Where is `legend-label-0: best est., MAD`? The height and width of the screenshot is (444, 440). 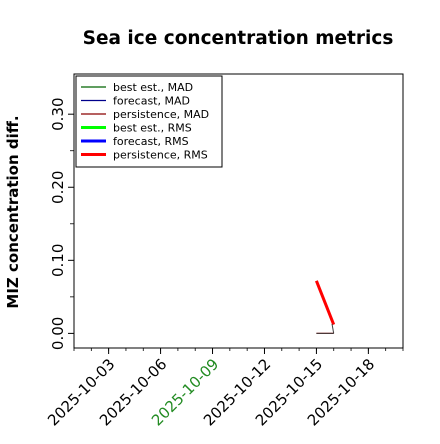
legend-label-0: best est., MAD is located at coordinates (153, 87).